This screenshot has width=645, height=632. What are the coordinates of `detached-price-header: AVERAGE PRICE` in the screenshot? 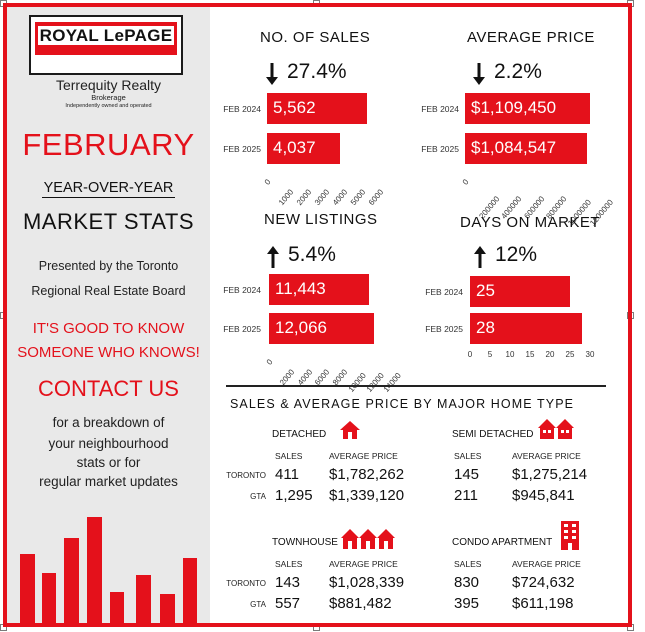 It's located at (363, 456).